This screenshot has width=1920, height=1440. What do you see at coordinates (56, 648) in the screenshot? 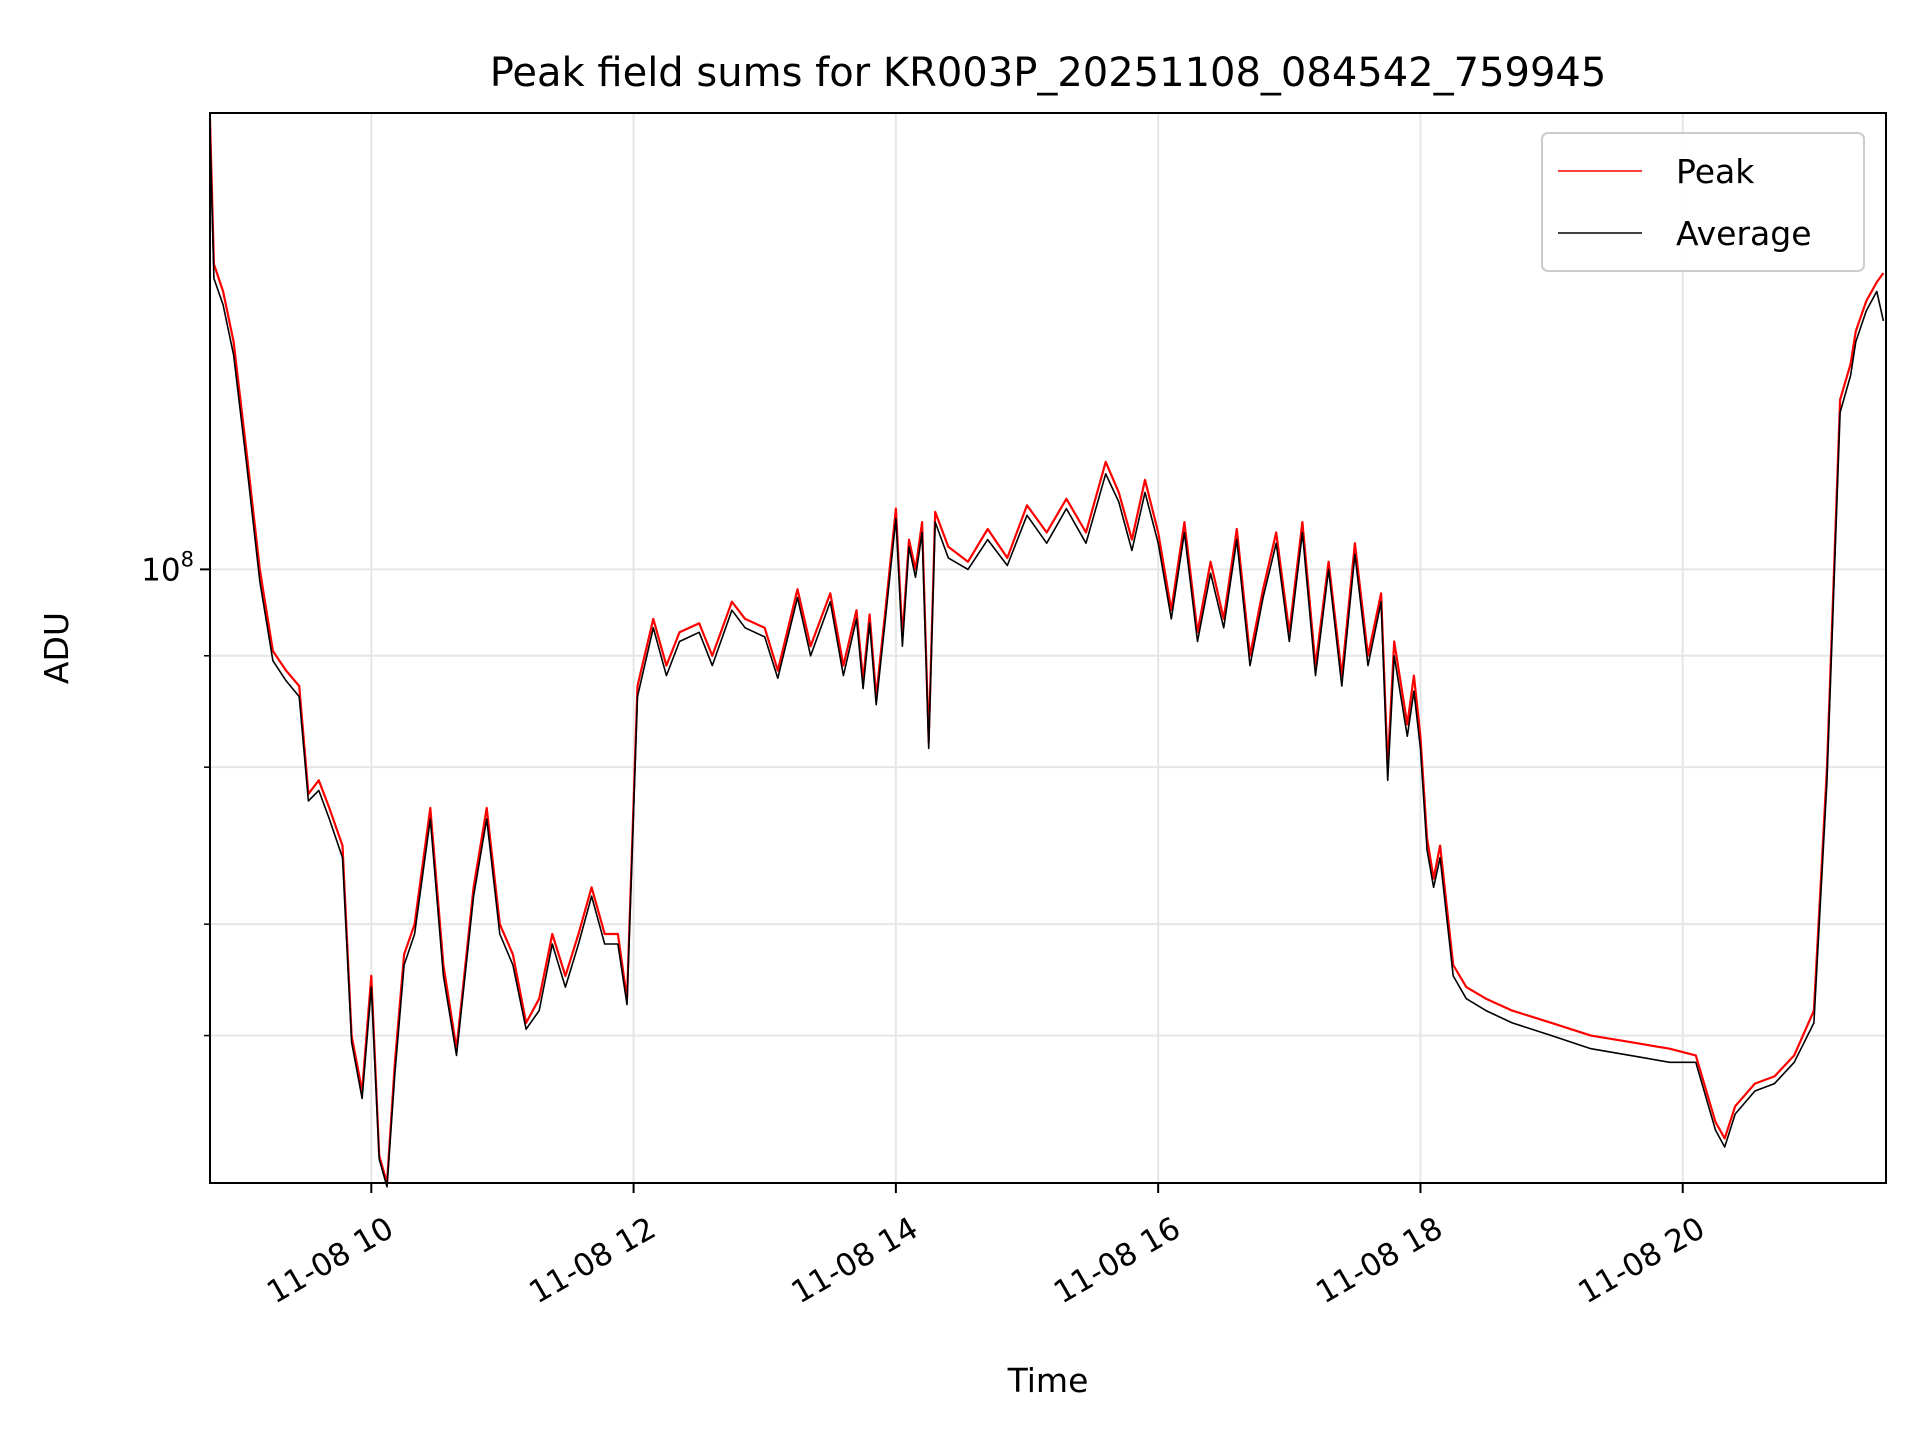
I see `y-axis-label: ADU` at bounding box center [56, 648].